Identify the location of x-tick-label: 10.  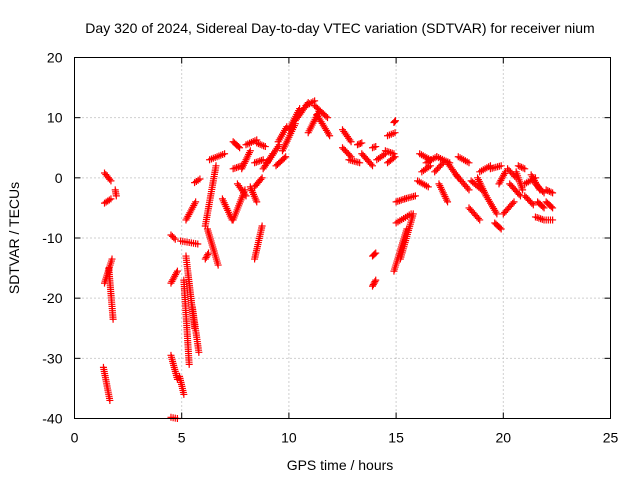
(289, 438).